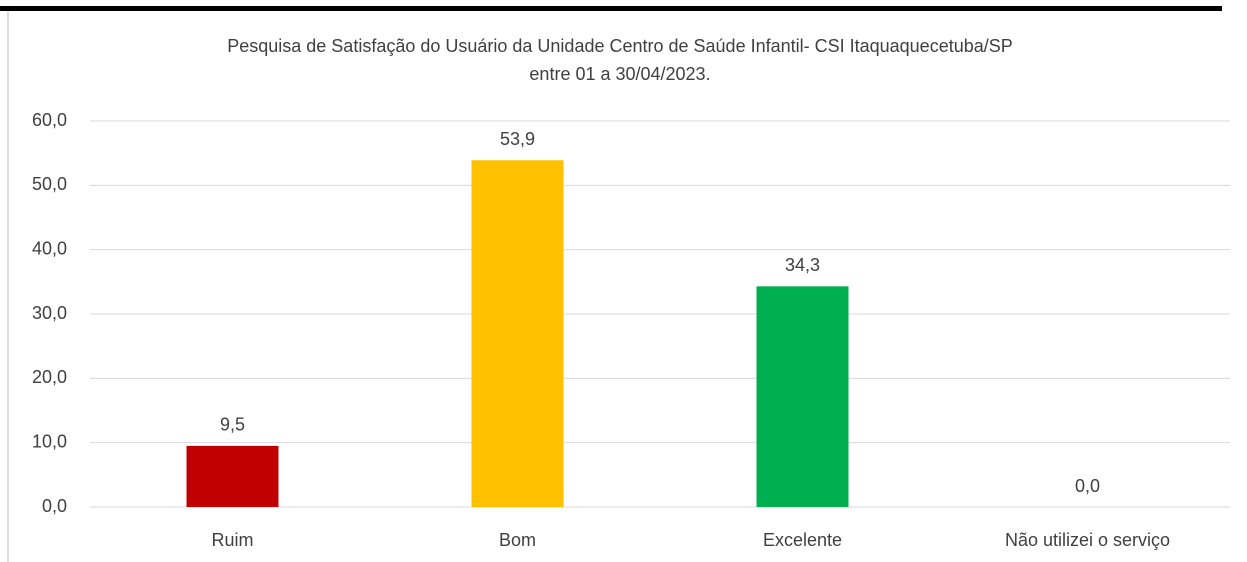 The width and height of the screenshot is (1247, 562). Describe the element at coordinates (232, 425) in the screenshot. I see `data-label: 9,5` at that location.